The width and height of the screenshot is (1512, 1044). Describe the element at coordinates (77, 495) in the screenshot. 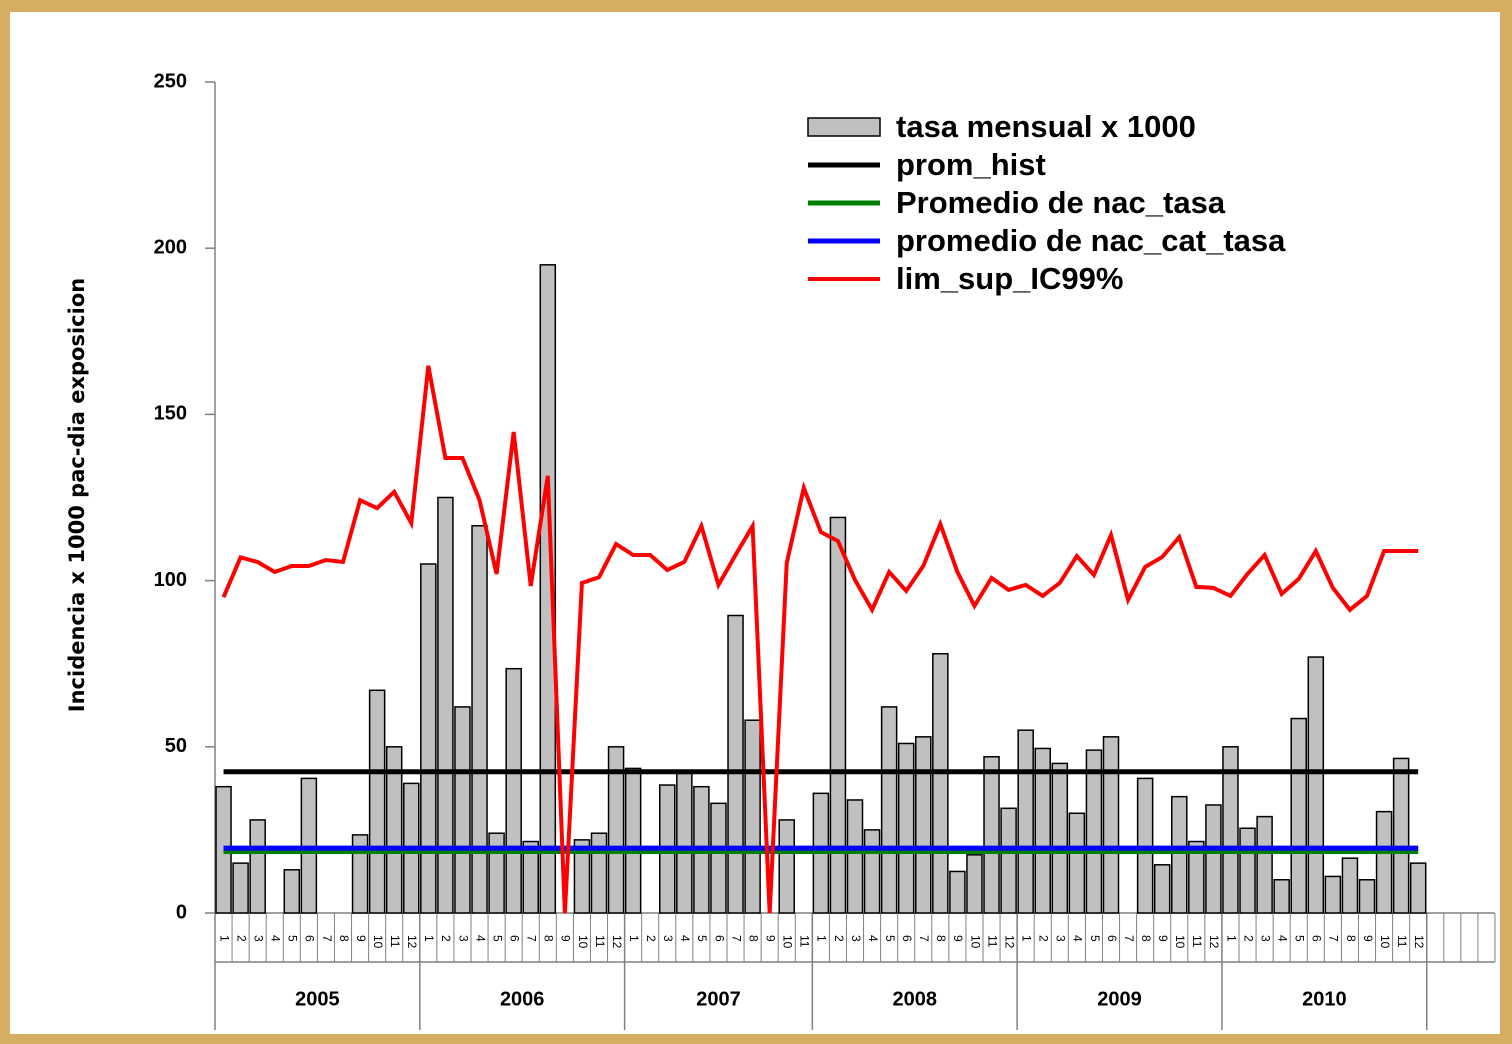

I see `y-axis-label: Incidencia x 1000 pac-dia exposicion` at that location.